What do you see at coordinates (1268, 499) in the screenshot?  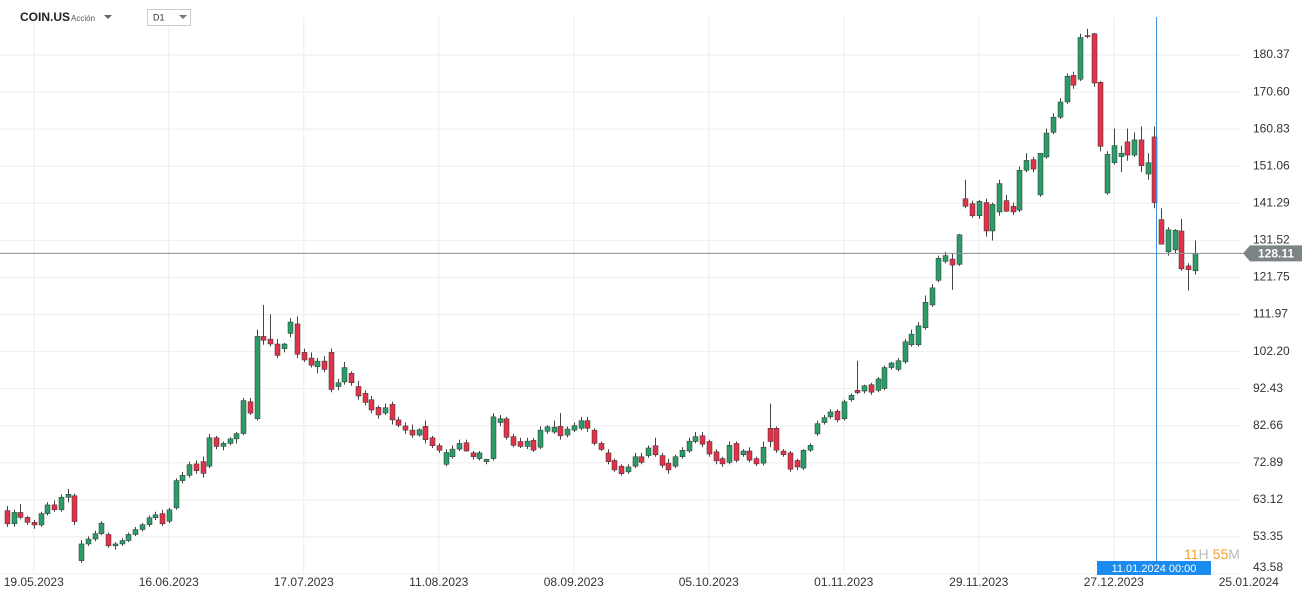 I see `y-tick-label: 63.12` at bounding box center [1268, 499].